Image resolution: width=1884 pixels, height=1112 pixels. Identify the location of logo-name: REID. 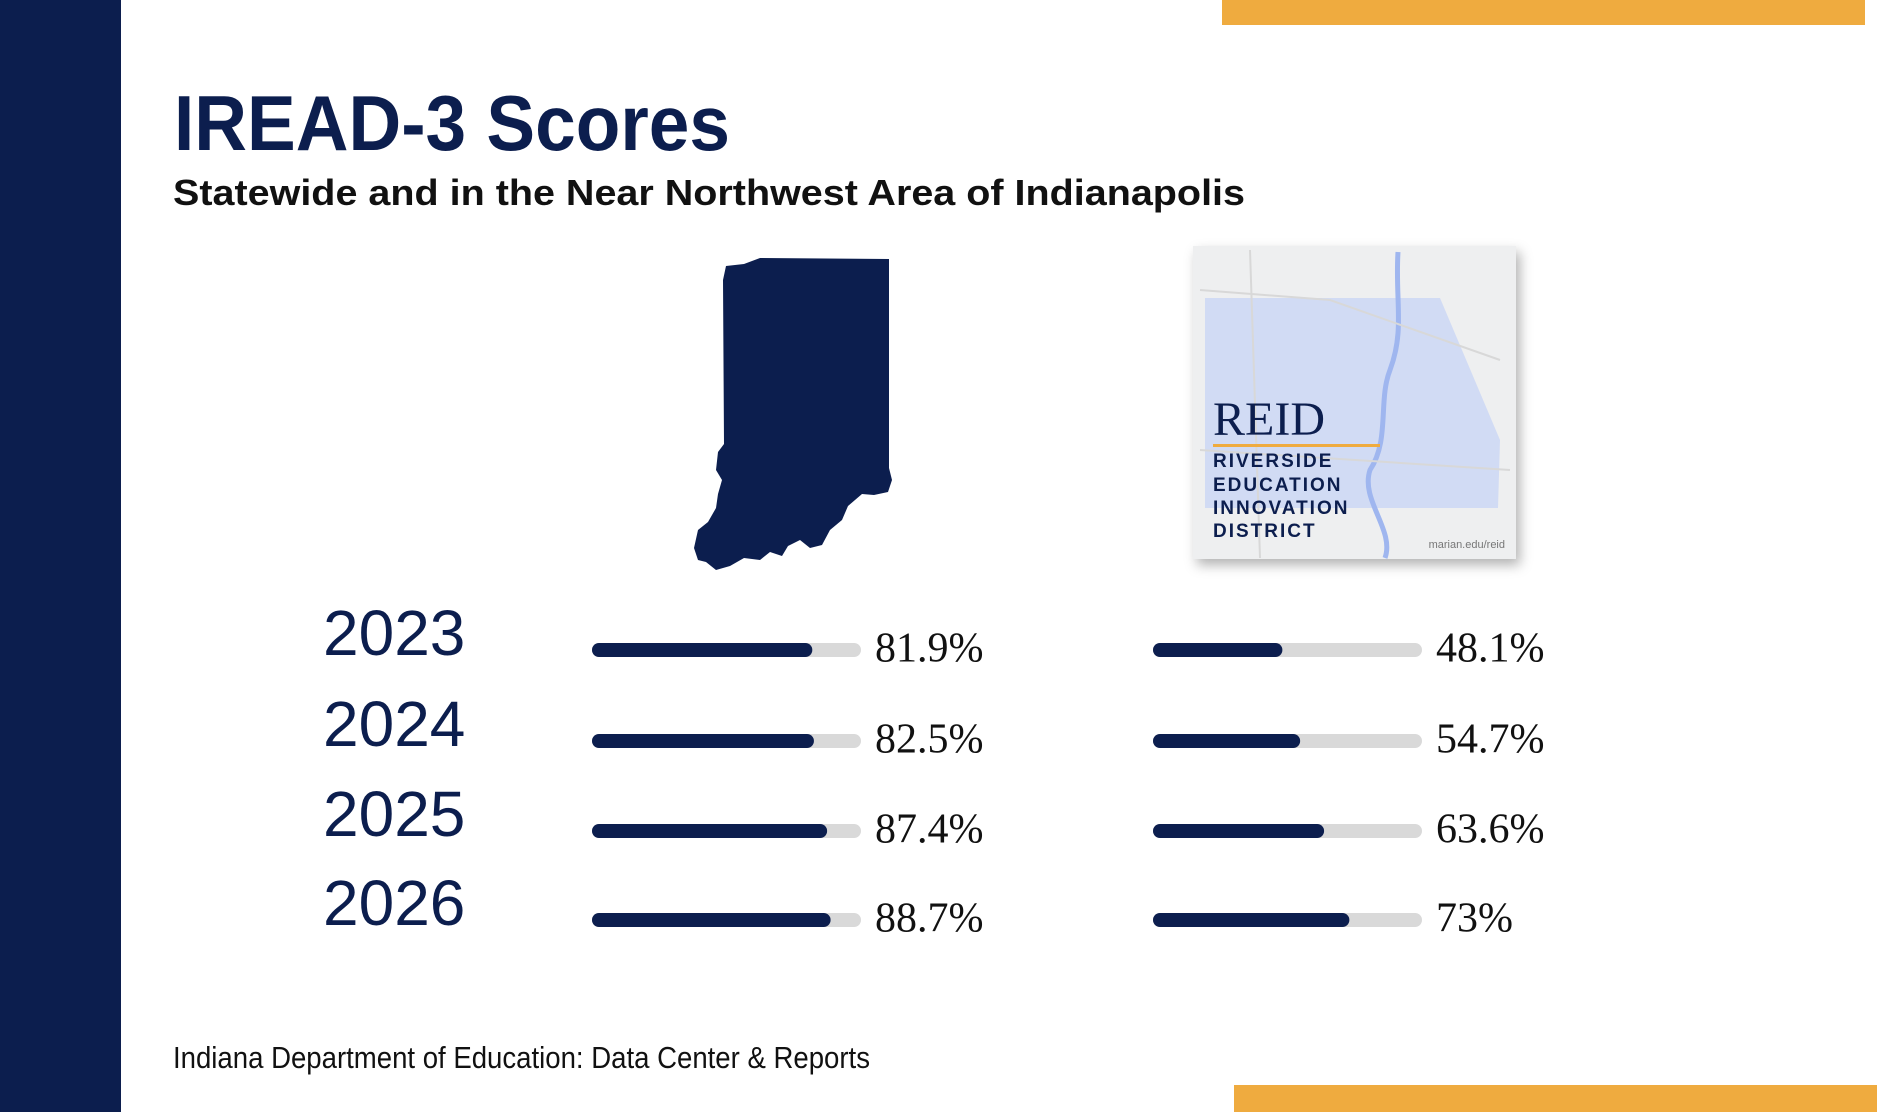
(1269, 419).